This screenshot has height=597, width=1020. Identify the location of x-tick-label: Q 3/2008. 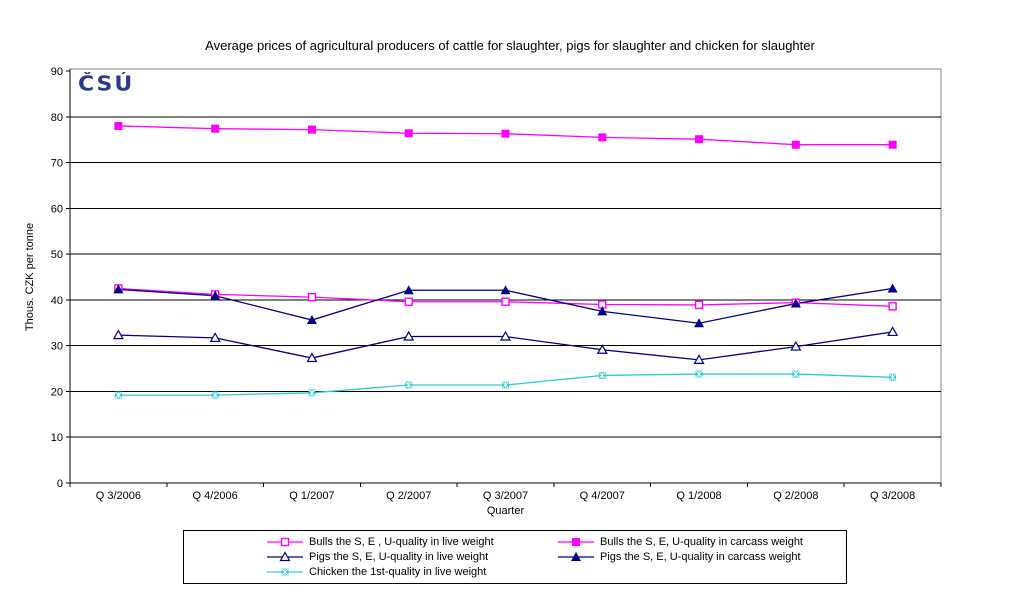
(892, 496).